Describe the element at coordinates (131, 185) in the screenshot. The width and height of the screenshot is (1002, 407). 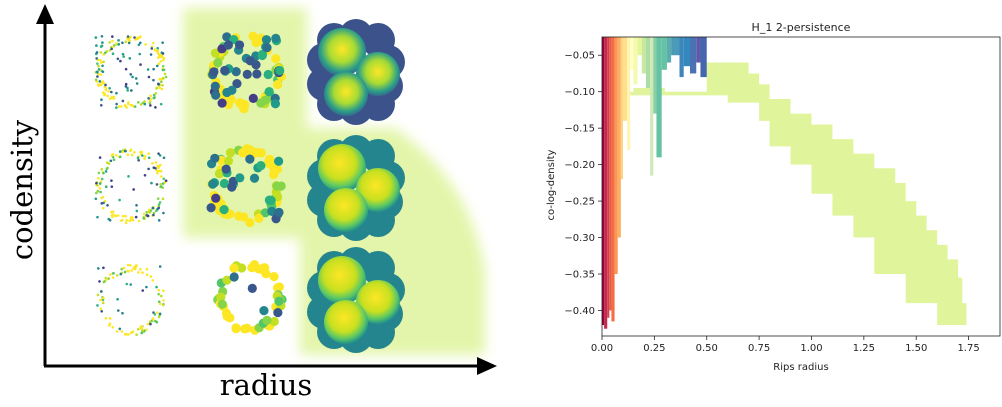
I see `point-cloud-small-radius` at that location.